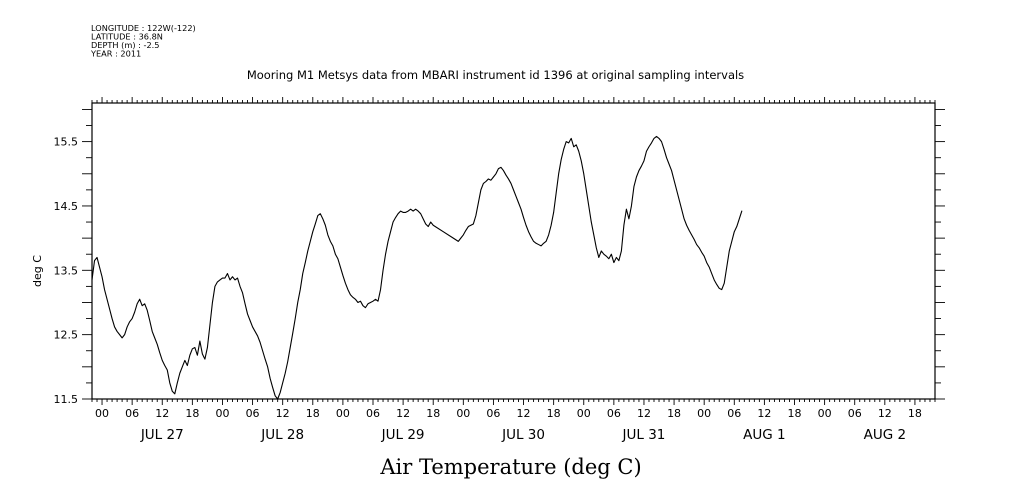  I want to click on metadata-line: LATITUDE : 36.8N, so click(127, 37).